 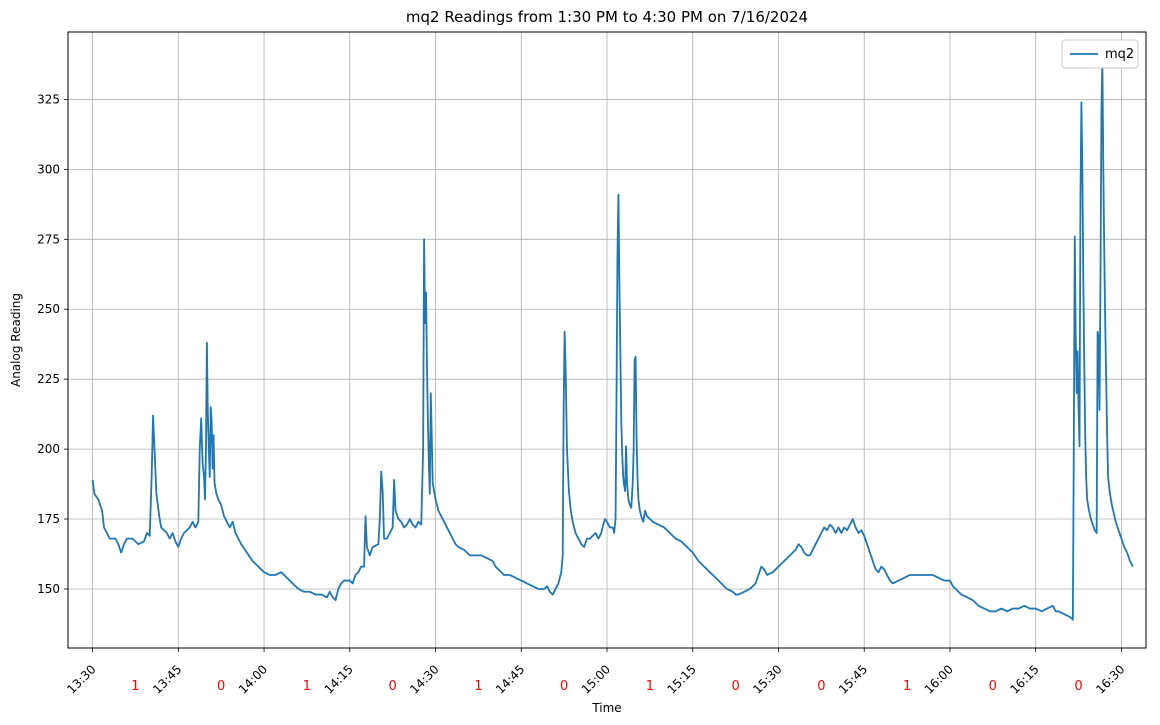 What do you see at coordinates (606, 686) in the screenshot?
I see `interval-flags: 1 0 1 0 1 0 1 0 0 1 0 0` at bounding box center [606, 686].